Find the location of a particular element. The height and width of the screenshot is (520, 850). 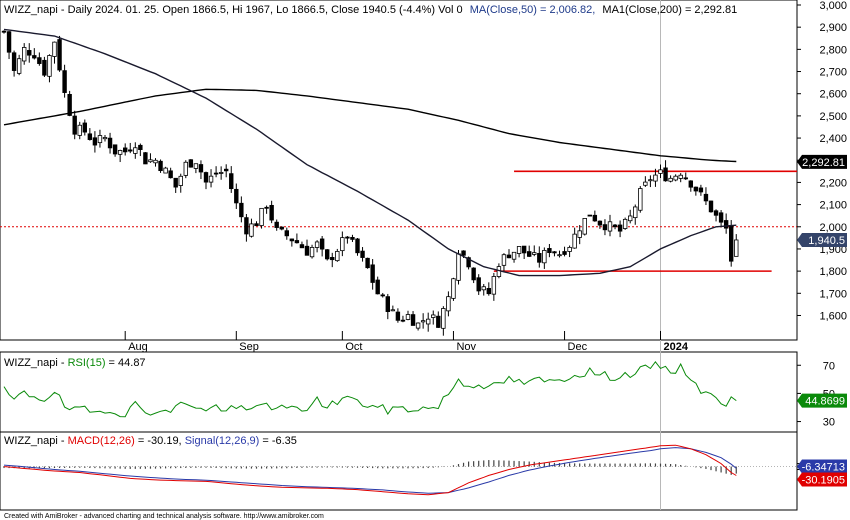

rsi-label: RSI(15) is located at coordinates (87, 363).